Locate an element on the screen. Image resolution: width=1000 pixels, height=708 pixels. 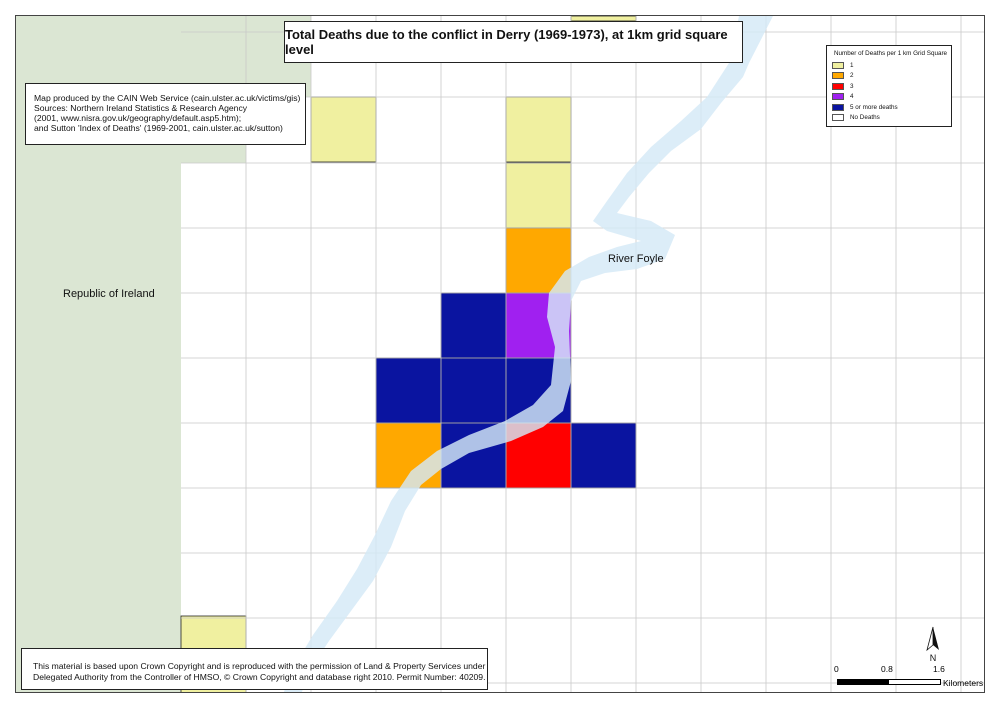
scale-tick-0: 0 is located at coordinates (836, 669).